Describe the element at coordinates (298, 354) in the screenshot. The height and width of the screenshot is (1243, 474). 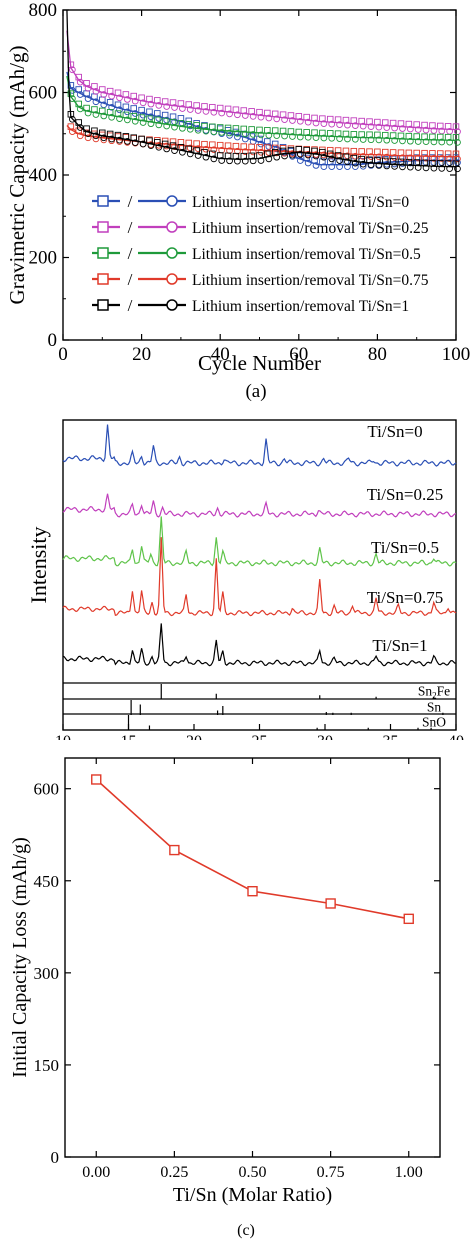
I see `x-tick-label: 60` at that location.